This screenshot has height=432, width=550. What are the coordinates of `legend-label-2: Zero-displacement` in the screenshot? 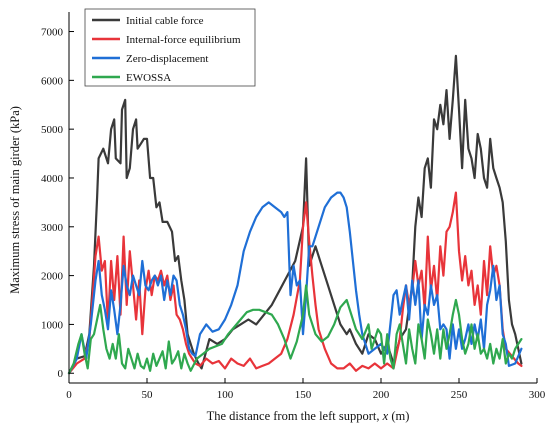 It's located at (167, 59).